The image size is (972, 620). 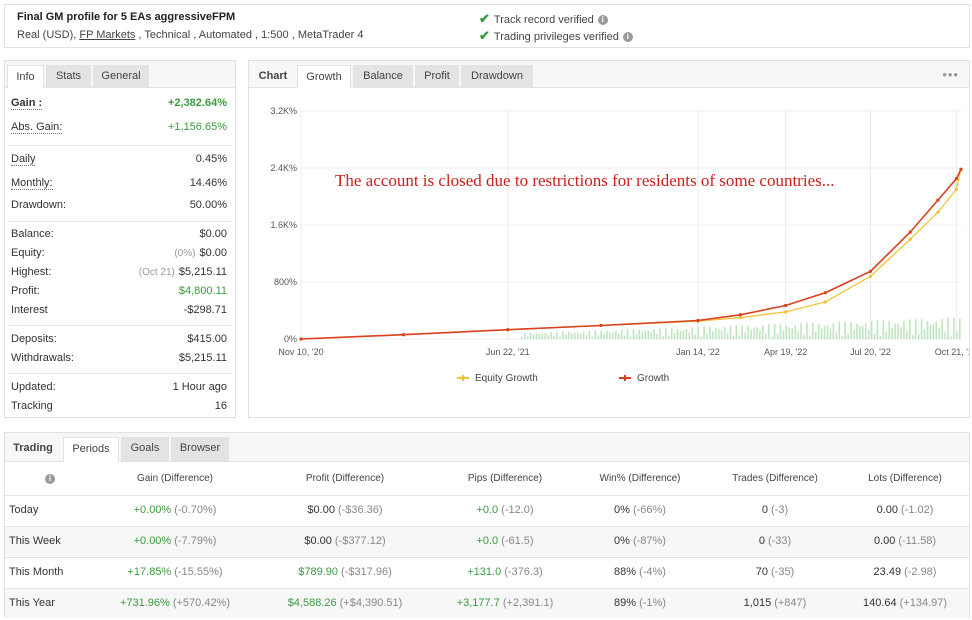 What do you see at coordinates (318, 572) in the screenshot?
I see `profit-value: $789.90` at bounding box center [318, 572].